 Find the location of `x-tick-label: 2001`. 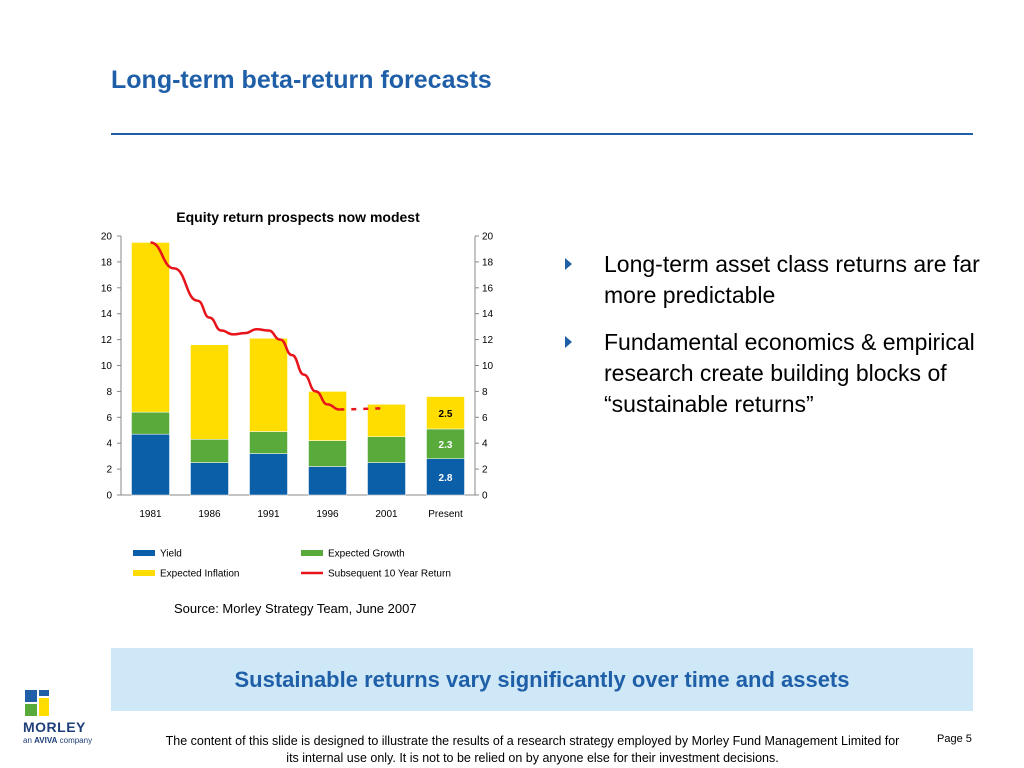

x-tick-label: 2001 is located at coordinates (386, 514).